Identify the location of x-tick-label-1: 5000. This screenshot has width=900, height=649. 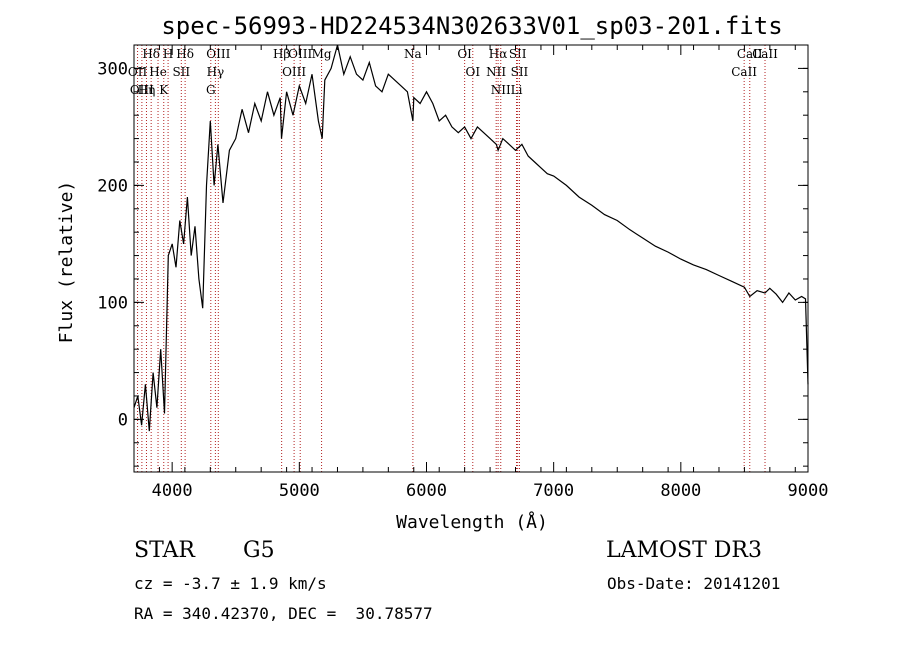
(299, 491).